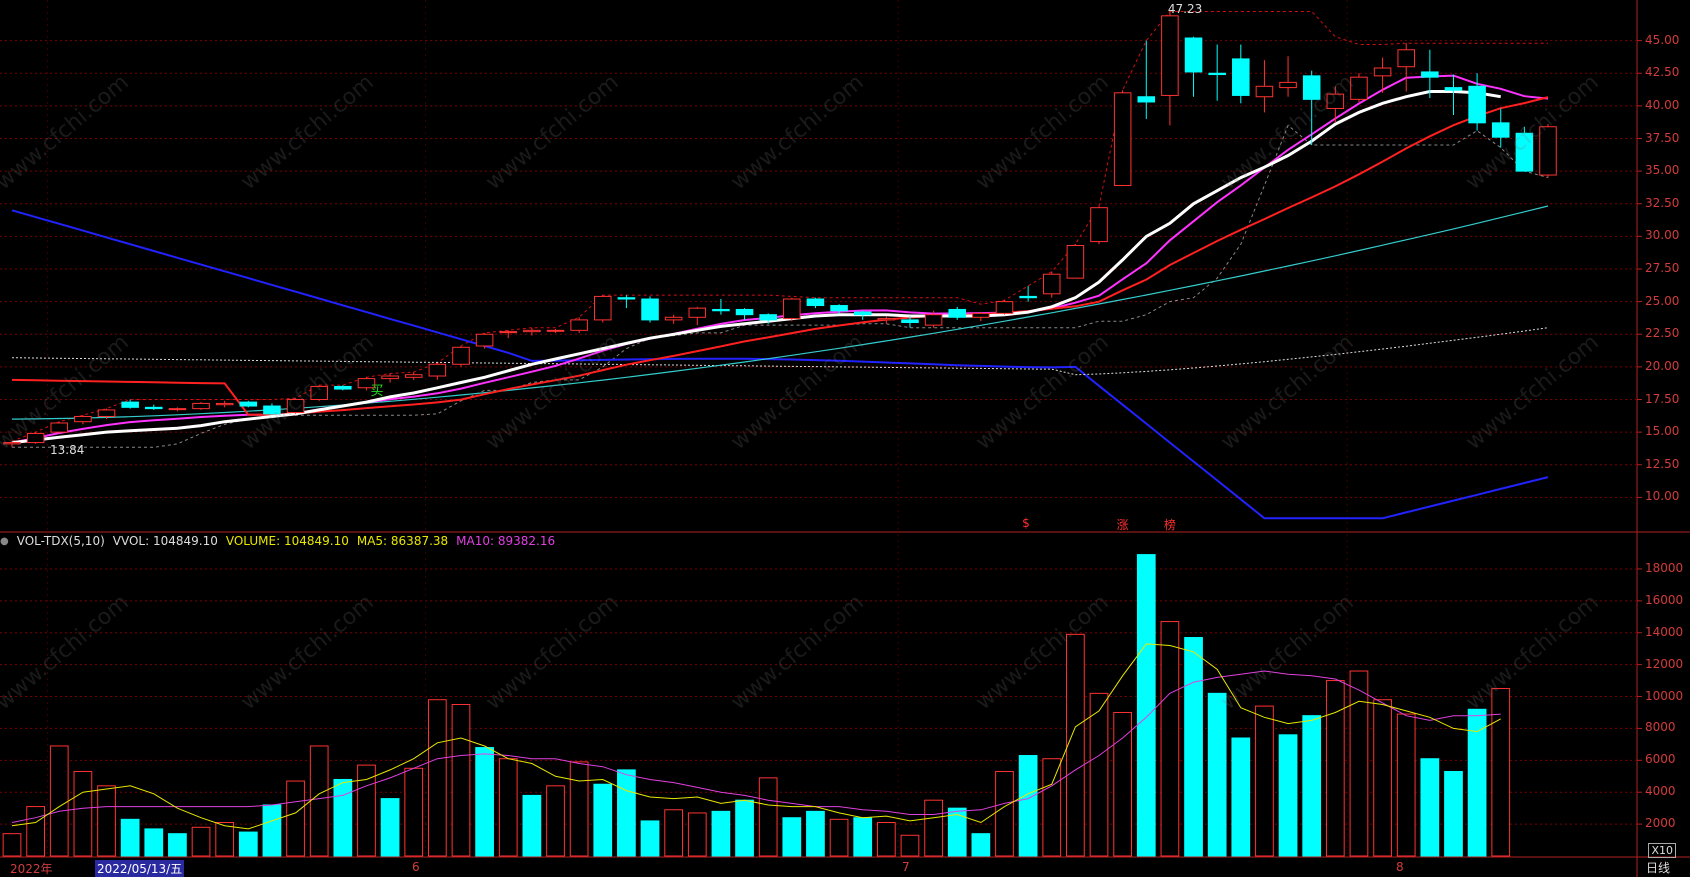 The height and width of the screenshot is (877, 1690). Describe the element at coordinates (1662, 496) in the screenshot. I see `price-tick-label: 10.00` at that location.